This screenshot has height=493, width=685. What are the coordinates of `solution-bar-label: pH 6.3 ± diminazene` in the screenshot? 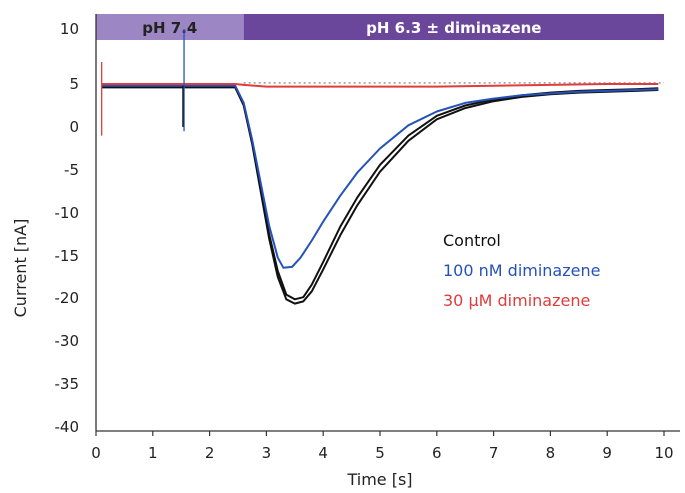 It's located at (453, 28).